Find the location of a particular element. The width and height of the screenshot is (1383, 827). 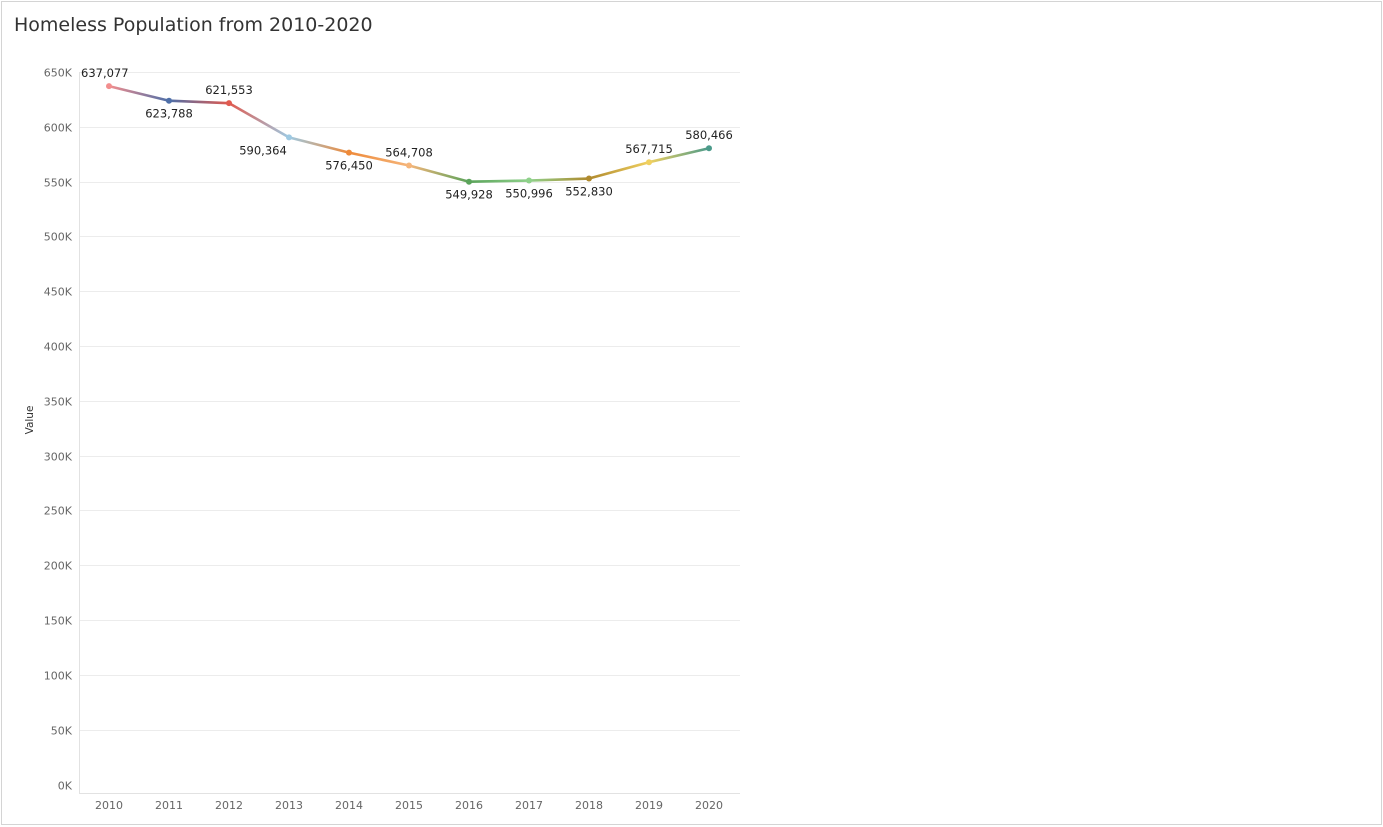

y-tick-label: 650K is located at coordinates (58, 73).